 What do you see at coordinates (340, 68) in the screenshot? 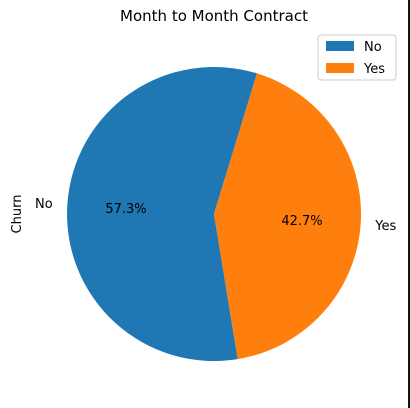
I see `legend-swatch-yes` at bounding box center [340, 68].